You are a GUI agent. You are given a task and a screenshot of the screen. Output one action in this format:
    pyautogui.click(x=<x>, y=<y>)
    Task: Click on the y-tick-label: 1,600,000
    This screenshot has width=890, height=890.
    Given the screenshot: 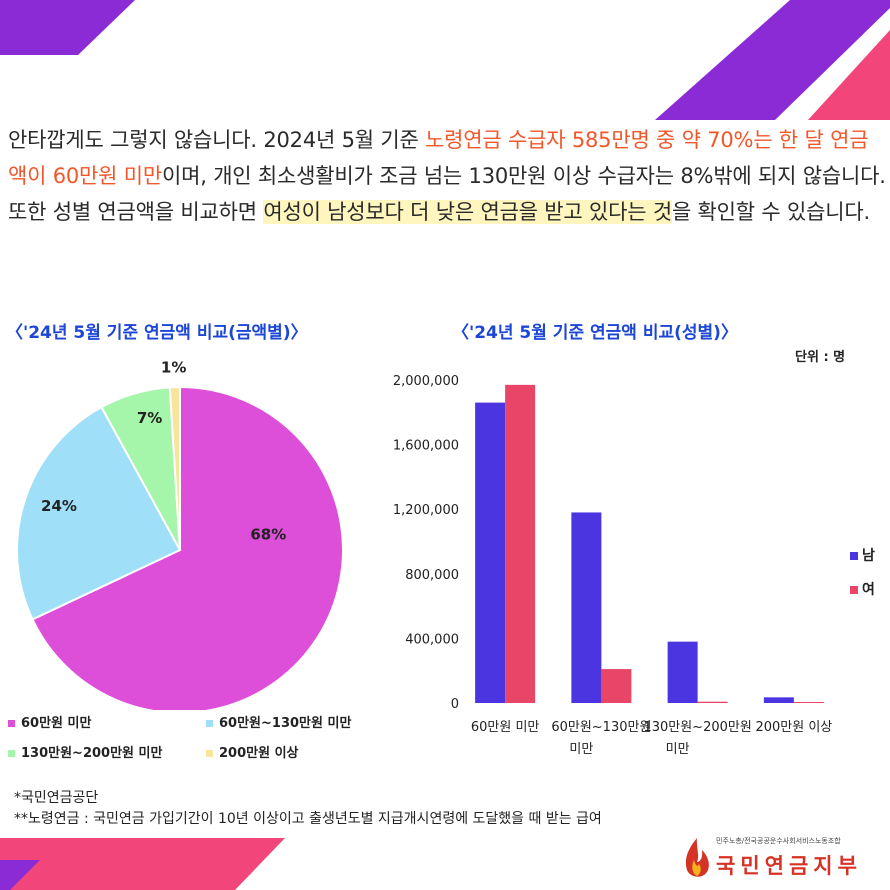 What is the action you would take?
    pyautogui.click(x=426, y=446)
    